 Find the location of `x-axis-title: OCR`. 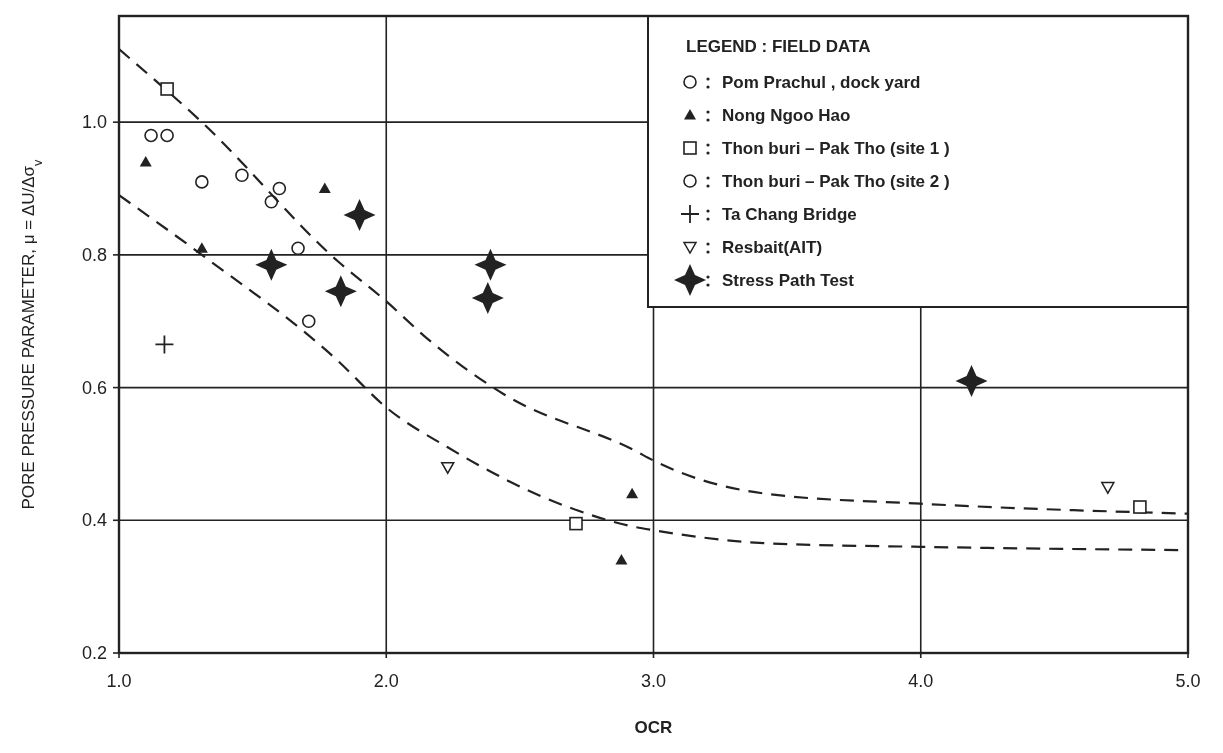

x-axis-title: OCR is located at coordinates (653, 727).